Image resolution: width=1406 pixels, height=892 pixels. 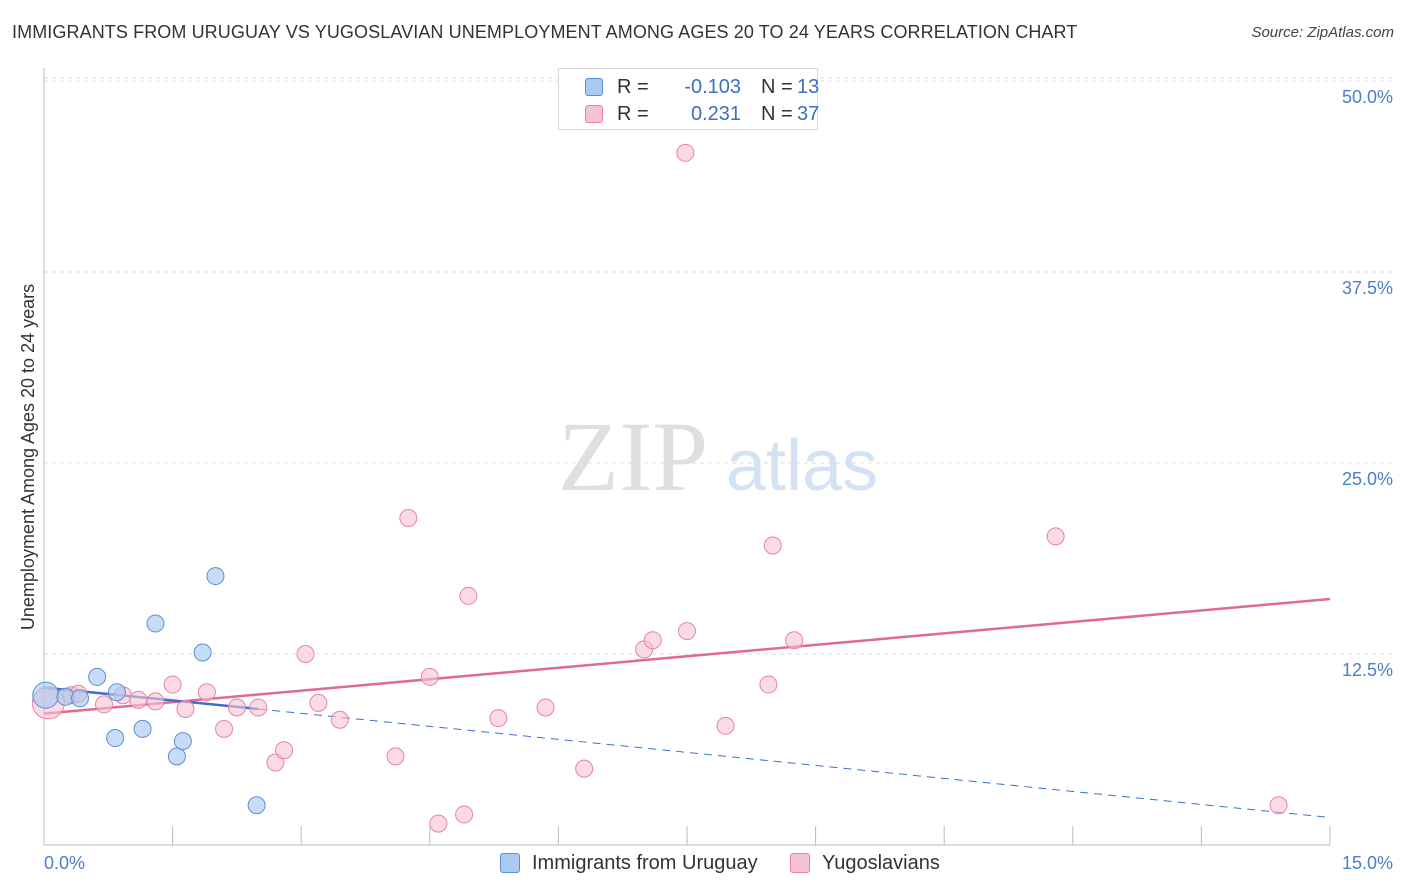 What do you see at coordinates (802, 466) in the screenshot?
I see `watermark-atlas: atlas` at bounding box center [802, 466].